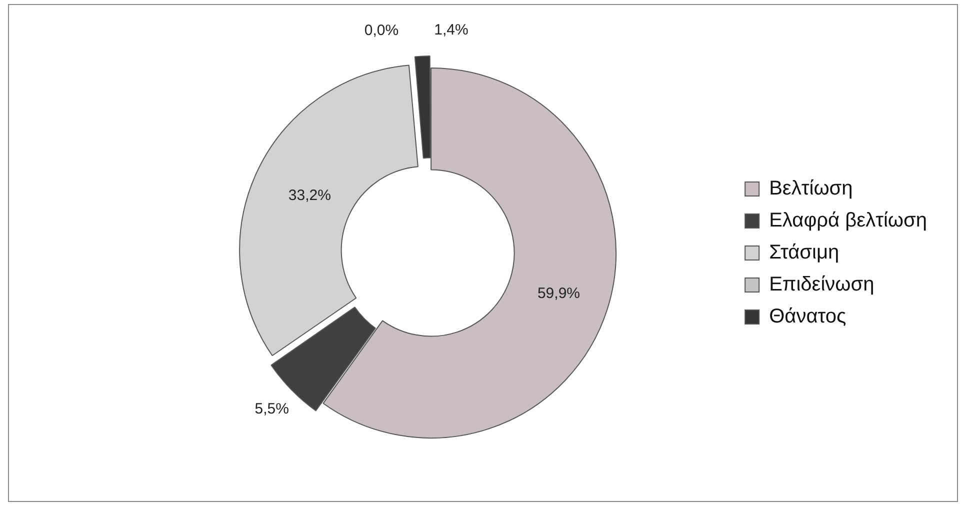 The image size is (966, 506). What do you see at coordinates (271, 409) in the screenshot?
I see `data-label: 5,5%` at bounding box center [271, 409].